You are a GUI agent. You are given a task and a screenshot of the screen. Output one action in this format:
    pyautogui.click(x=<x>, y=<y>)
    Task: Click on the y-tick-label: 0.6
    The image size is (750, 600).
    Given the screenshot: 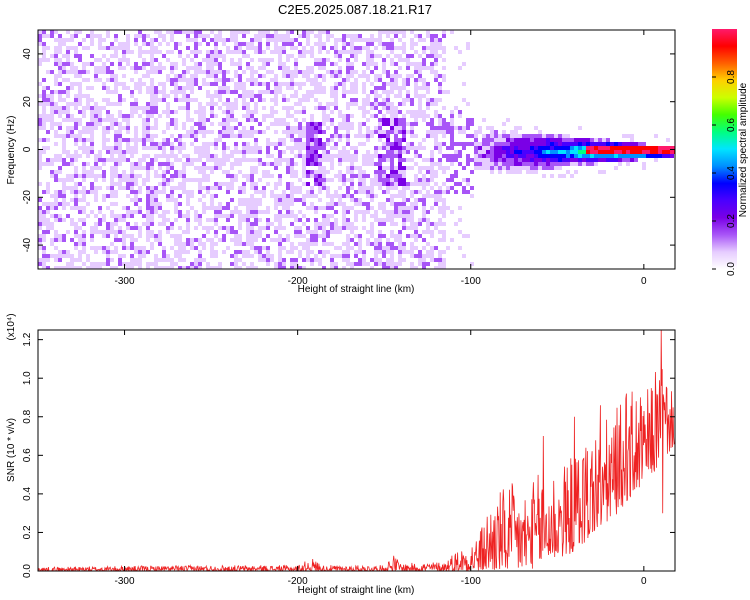 What is the action you would take?
    pyautogui.click(x=27, y=455)
    